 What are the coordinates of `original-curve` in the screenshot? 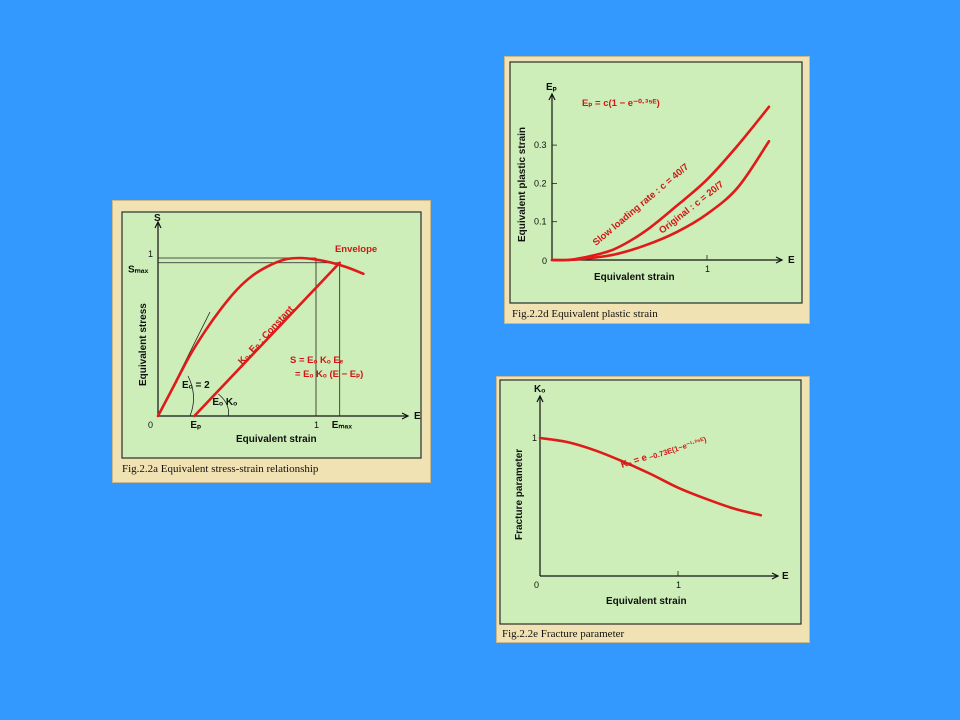 It's located at (660, 200).